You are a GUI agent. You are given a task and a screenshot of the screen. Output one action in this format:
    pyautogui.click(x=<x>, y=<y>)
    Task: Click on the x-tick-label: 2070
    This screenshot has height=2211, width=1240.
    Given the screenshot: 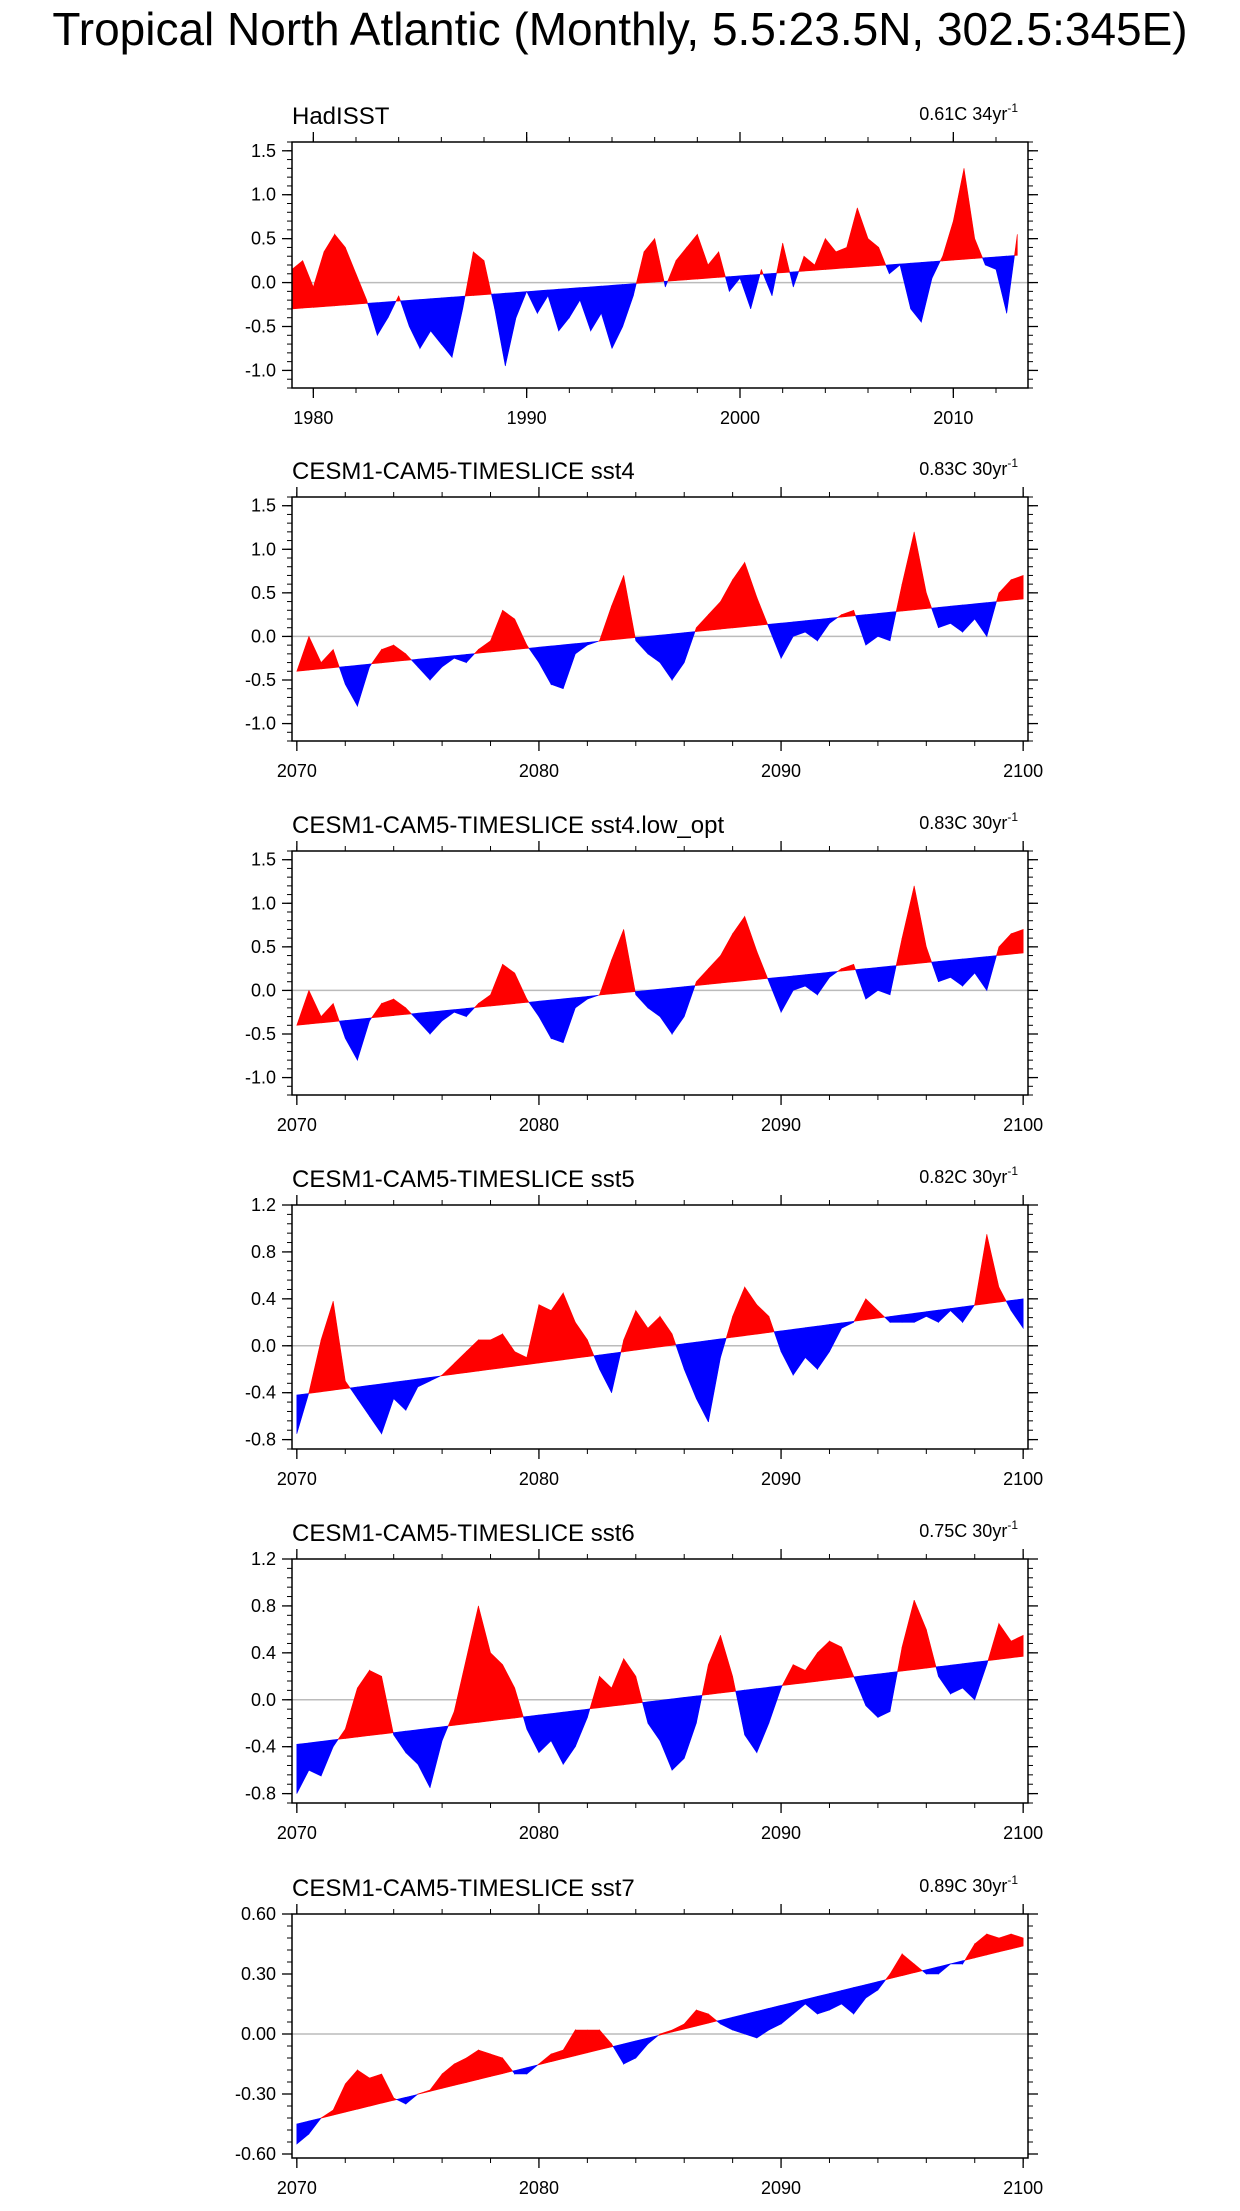 What is the action you would take?
    pyautogui.click(x=297, y=1479)
    